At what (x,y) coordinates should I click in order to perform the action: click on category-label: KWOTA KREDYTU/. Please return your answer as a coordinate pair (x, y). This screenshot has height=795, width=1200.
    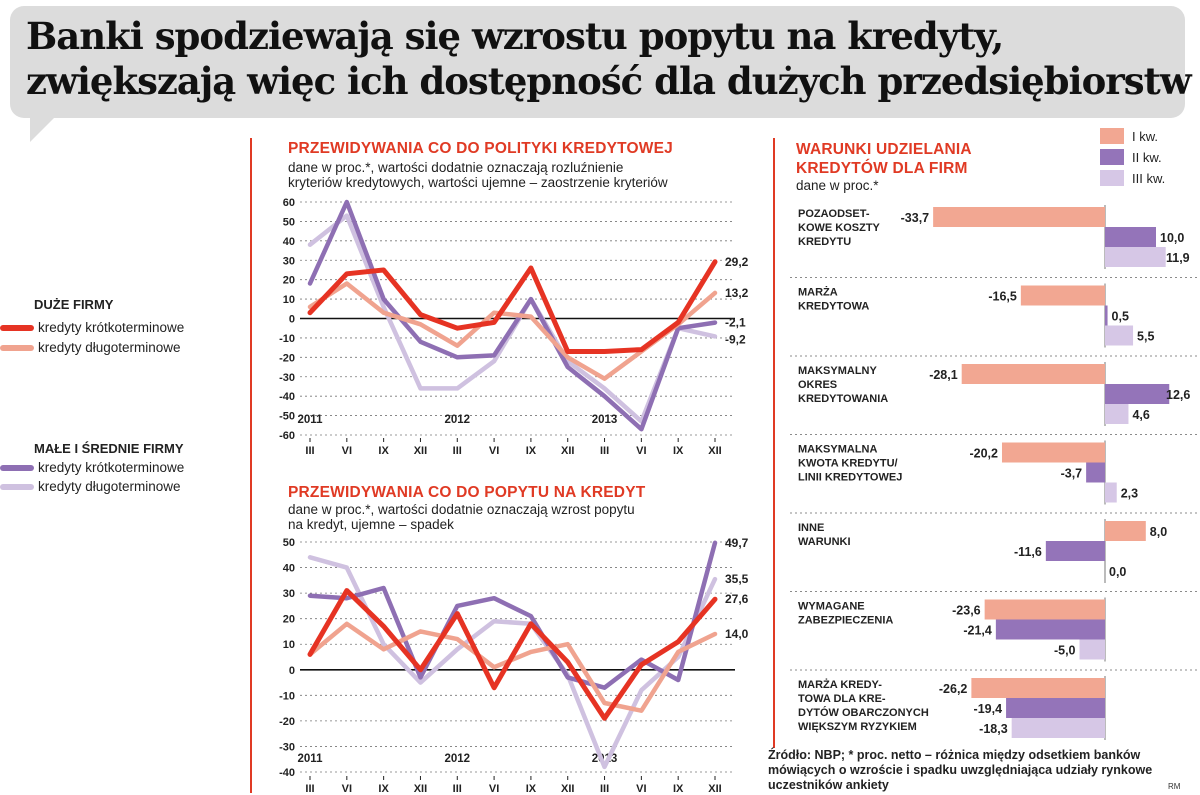
    Looking at the image, I should click on (848, 464).